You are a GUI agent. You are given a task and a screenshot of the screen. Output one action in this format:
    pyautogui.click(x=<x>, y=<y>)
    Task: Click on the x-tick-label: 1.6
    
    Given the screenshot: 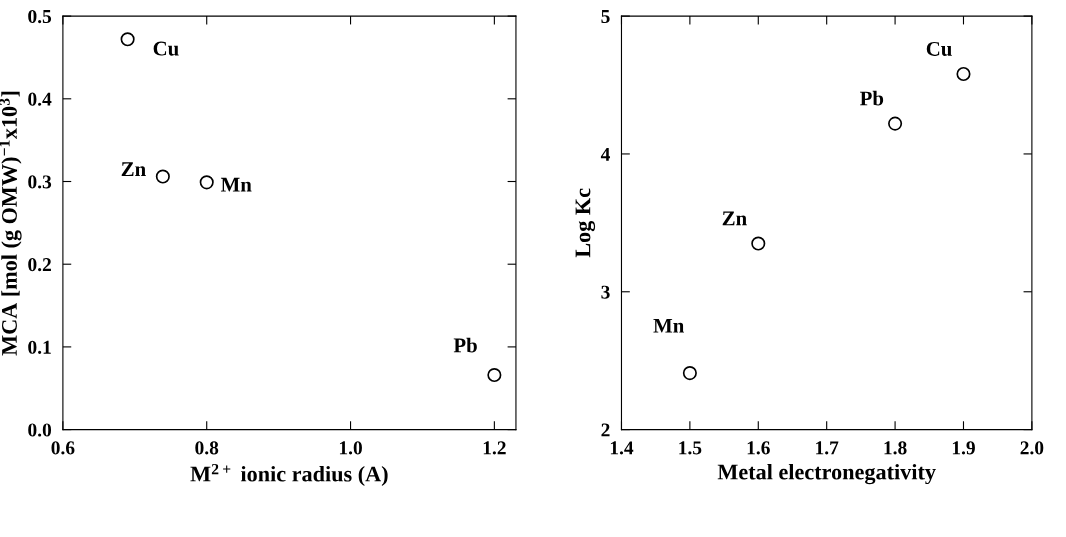 What is the action you would take?
    pyautogui.click(x=758, y=448)
    